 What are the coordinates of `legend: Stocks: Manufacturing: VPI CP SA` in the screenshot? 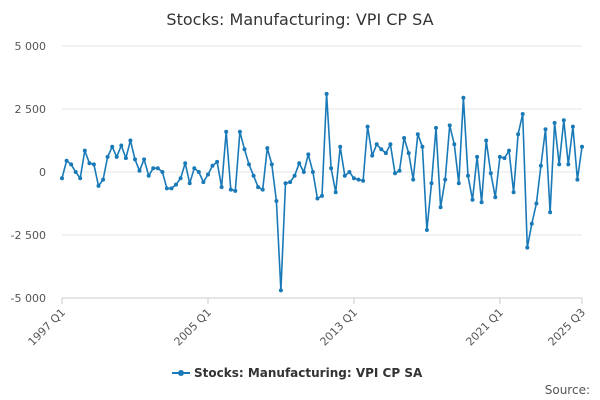 It's located at (297, 373).